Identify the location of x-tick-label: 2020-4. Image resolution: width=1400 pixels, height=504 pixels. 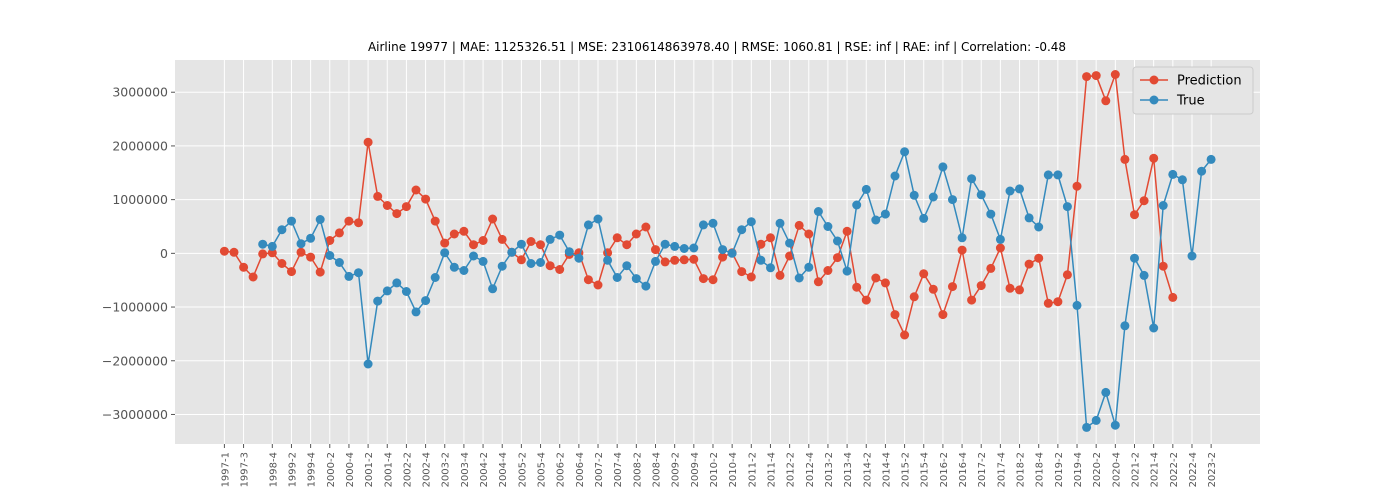
(1116, 469).